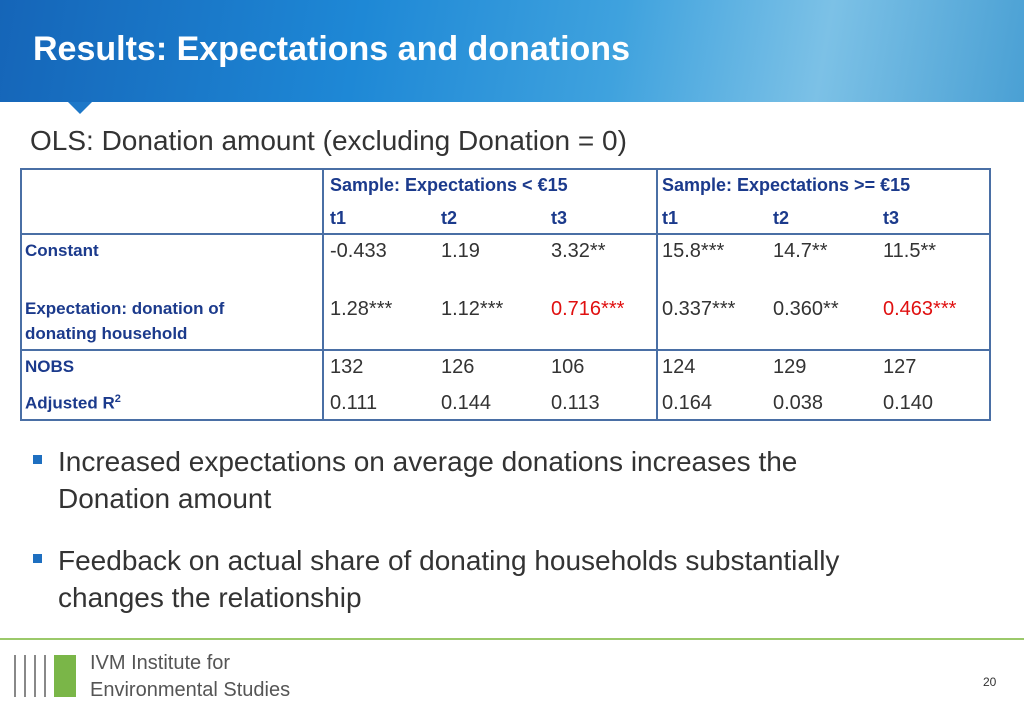 This screenshot has height=709, width=1024. Describe the element at coordinates (466, 403) in the screenshot. I see `table-cell: 0.144` at that location.